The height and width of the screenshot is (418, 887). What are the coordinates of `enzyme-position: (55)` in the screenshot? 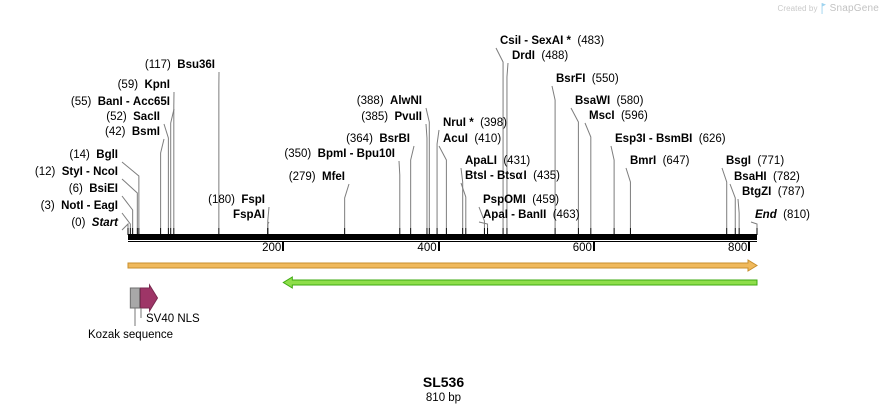 It's located at (81, 102).